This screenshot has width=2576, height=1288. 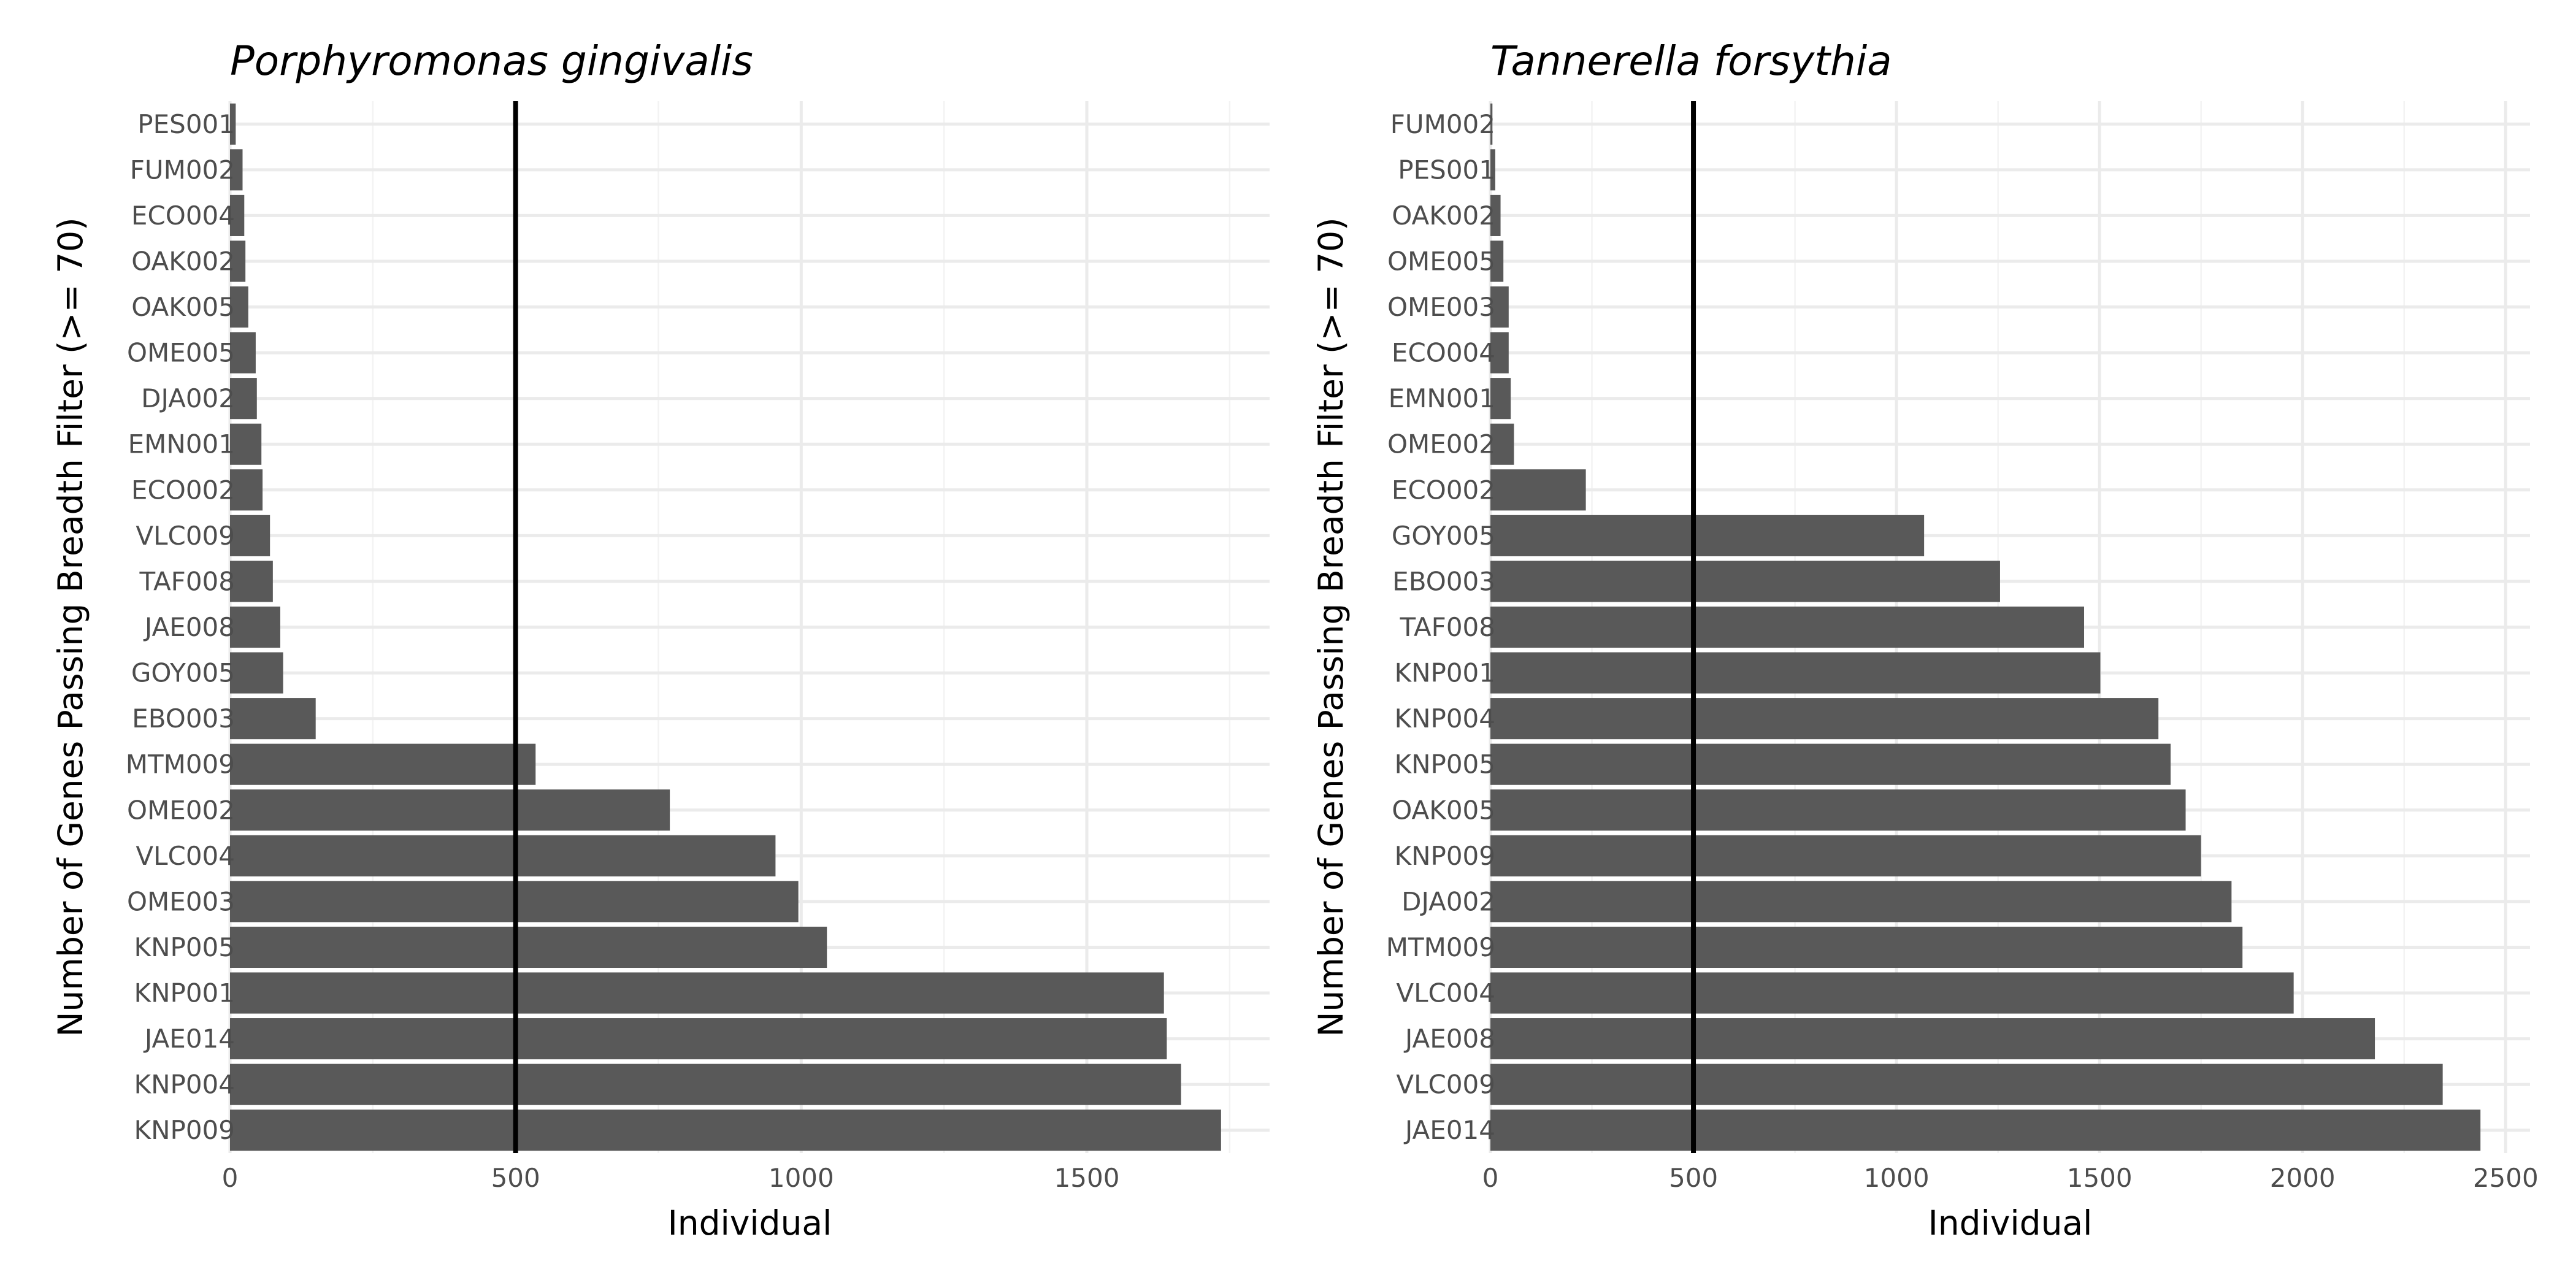 What do you see at coordinates (1691, 61) in the screenshot?
I see `chart-title: Tannerella forsythia` at bounding box center [1691, 61].